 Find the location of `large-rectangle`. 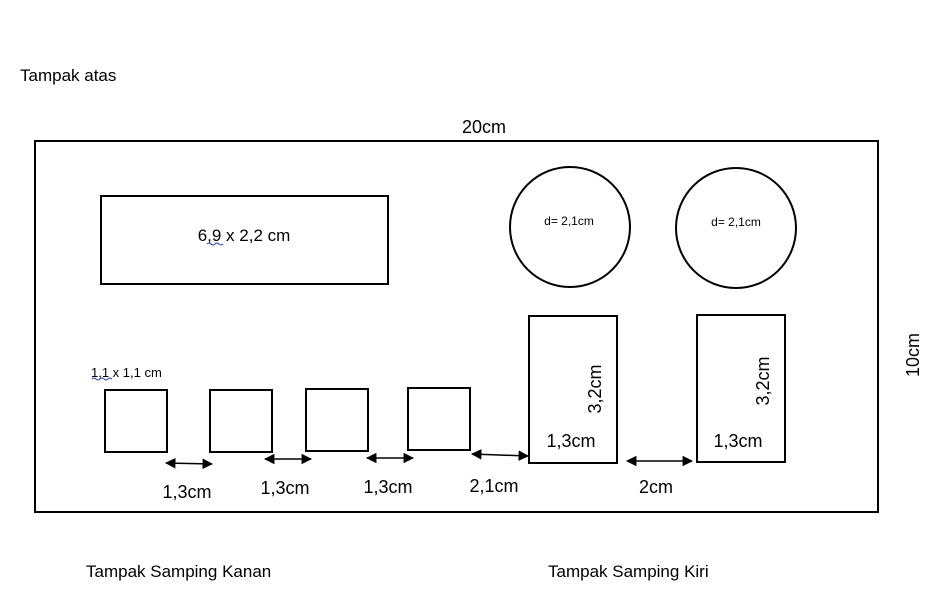

large-rectangle is located at coordinates (244, 240).